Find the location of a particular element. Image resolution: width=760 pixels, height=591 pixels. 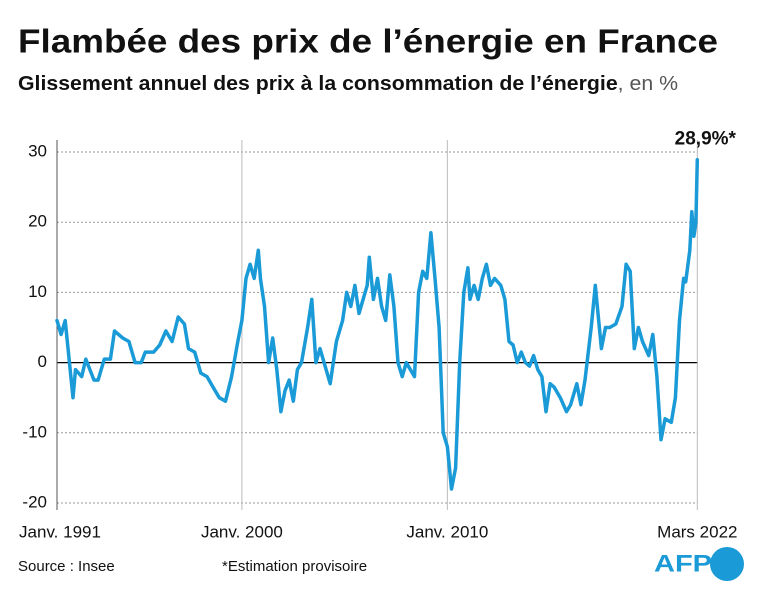

note: *Estimation provisoire is located at coordinates (294, 566).